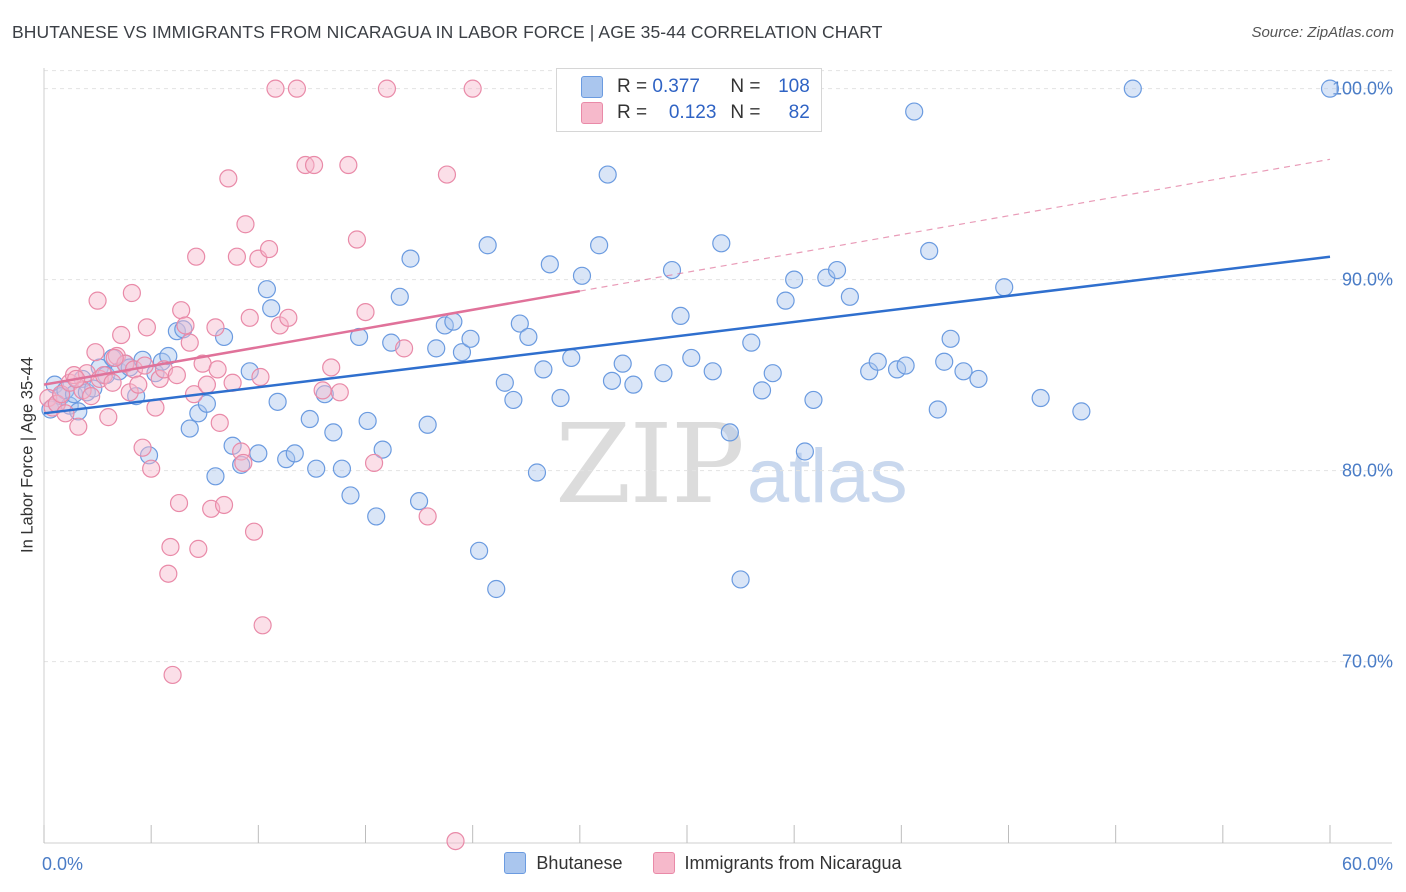  What do you see at coordinates (689, 100) in the screenshot?
I see `stats-legend: R = 0.377 N = 108 R = 0.123 N = 82` at bounding box center [689, 100].